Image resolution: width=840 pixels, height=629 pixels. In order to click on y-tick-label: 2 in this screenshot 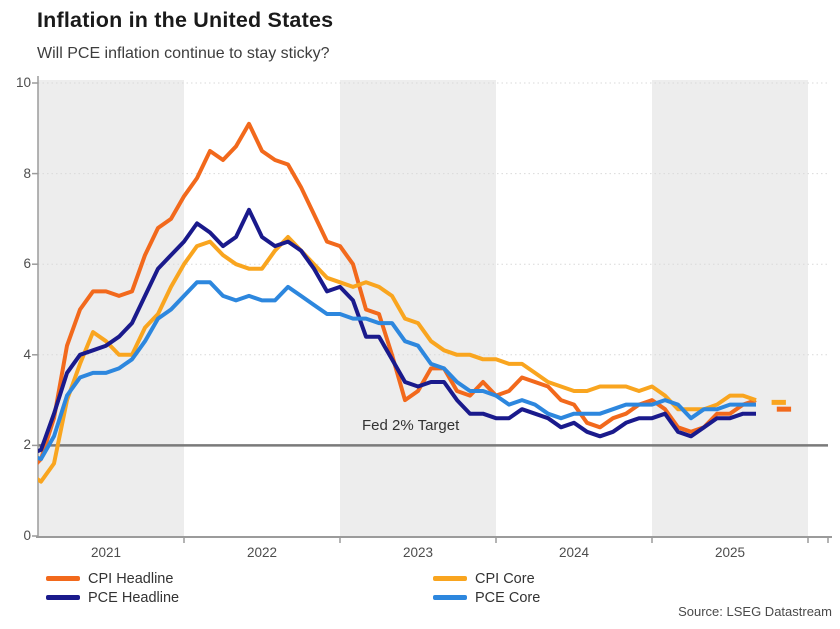, I will do `click(27, 445)`.